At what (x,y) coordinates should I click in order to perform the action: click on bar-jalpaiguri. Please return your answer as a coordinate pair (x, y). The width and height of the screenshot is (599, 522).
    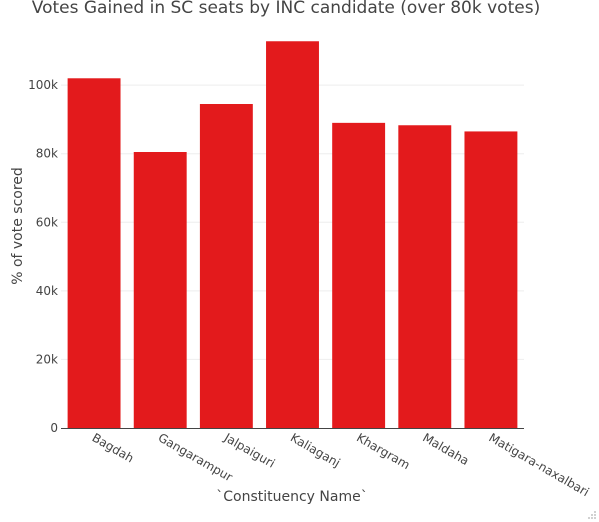
    Looking at the image, I should click on (226, 266).